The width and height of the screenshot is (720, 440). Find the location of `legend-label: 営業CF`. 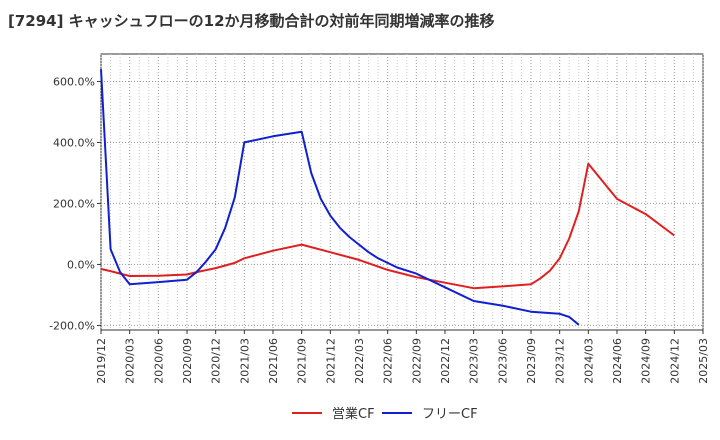

legend-label: 営業CF is located at coordinates (353, 414).